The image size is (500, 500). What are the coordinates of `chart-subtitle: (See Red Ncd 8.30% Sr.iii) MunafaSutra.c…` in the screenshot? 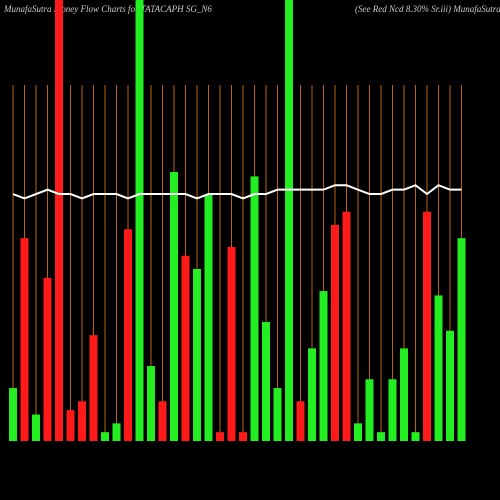 It's located at (427, 9).